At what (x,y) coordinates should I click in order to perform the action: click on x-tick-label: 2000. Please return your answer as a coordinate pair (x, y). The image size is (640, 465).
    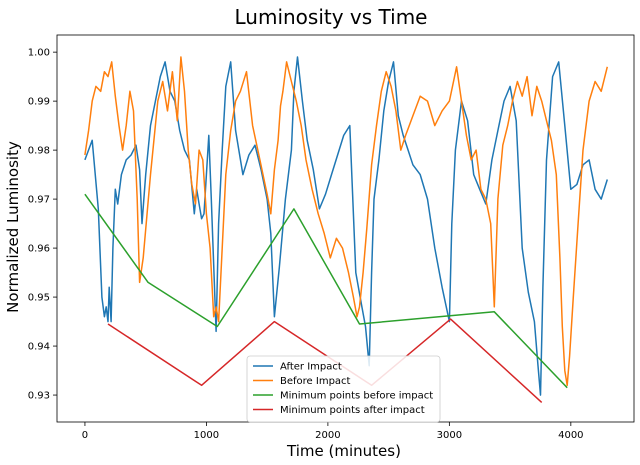
    Looking at the image, I should click on (327, 435).